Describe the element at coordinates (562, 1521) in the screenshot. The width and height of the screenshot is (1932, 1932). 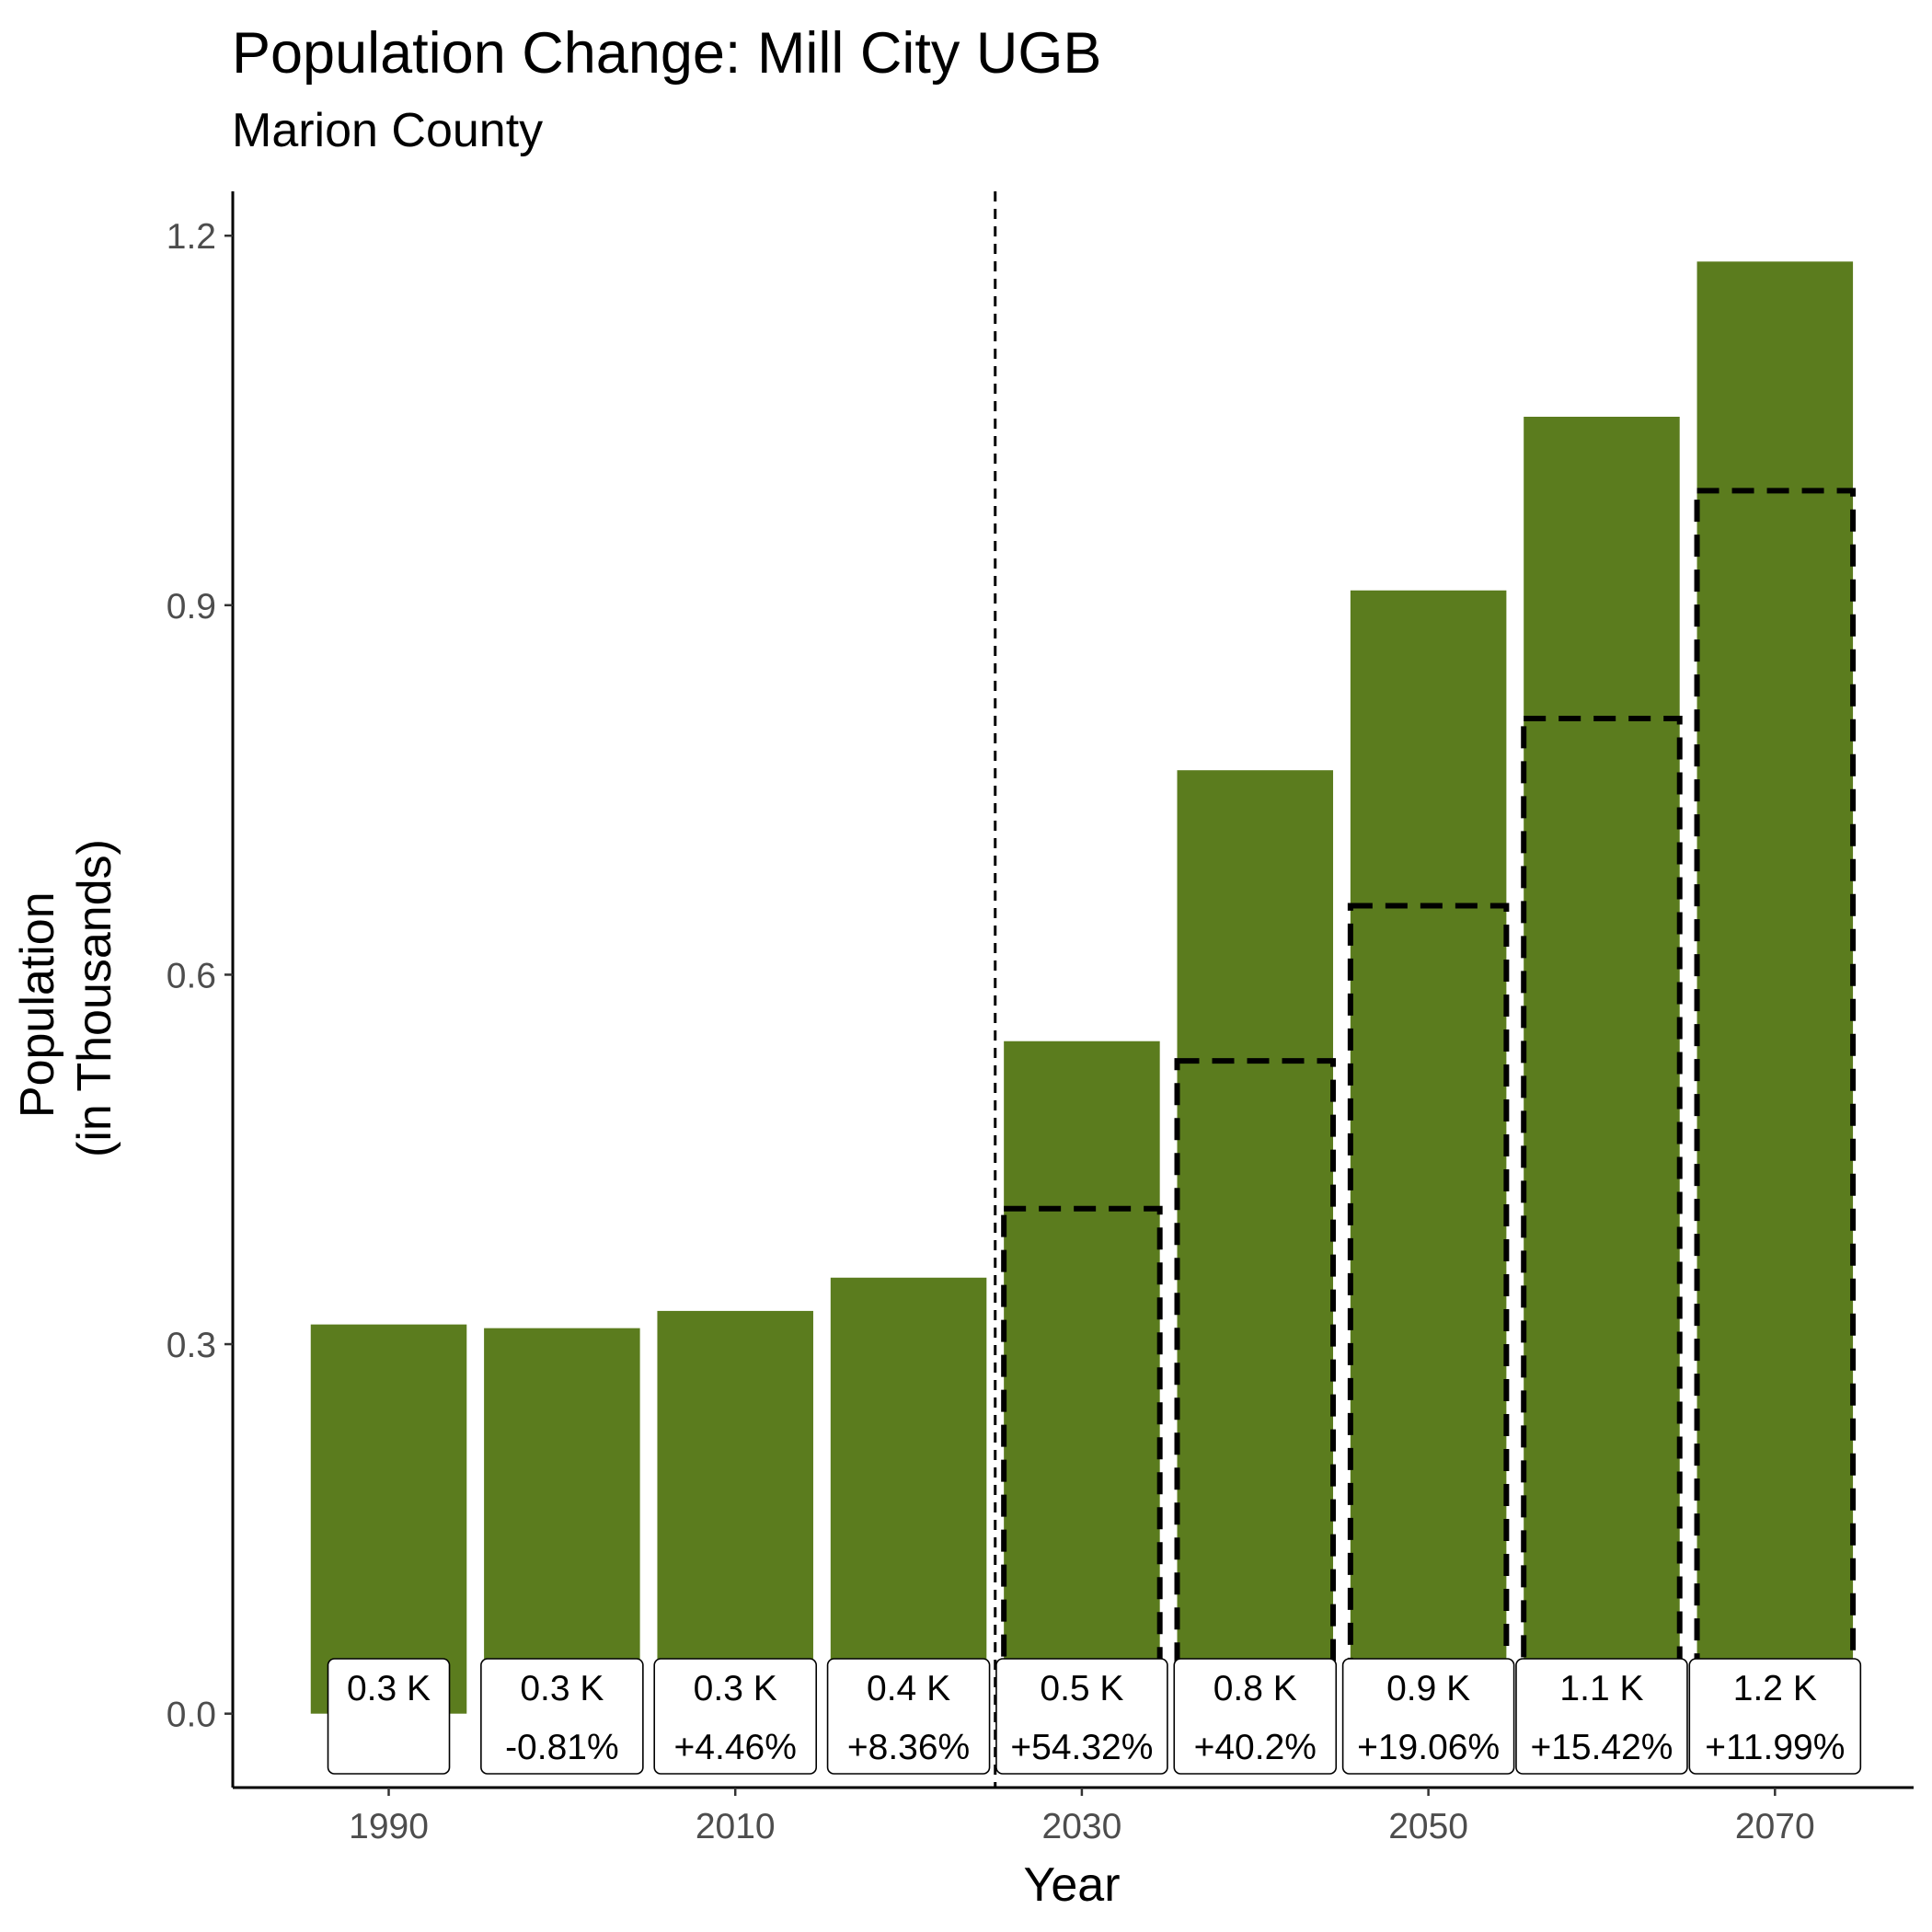
I see `bar-2000` at that location.